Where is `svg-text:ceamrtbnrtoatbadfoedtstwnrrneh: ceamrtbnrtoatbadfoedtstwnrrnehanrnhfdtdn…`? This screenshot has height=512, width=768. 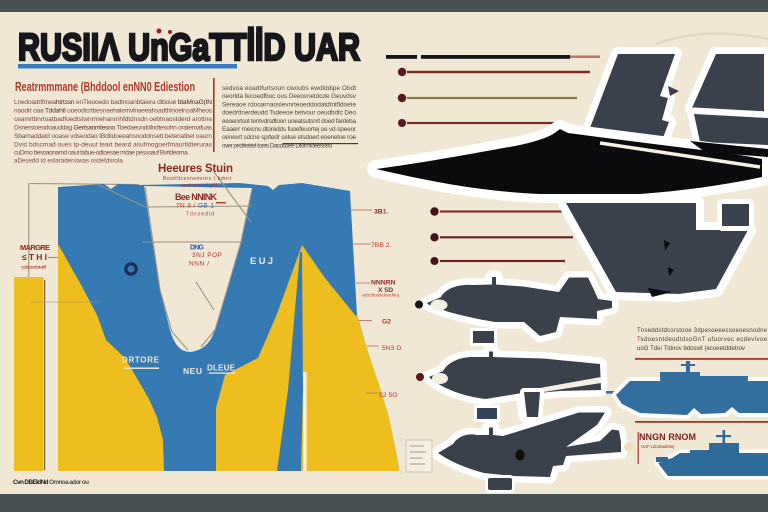 svg-text:ceamrtbnrtoatbadfoedtstwnrrneh: ceamrtbnrtoatbadfoedtstwnrrnehanrnhfdtdn… is located at coordinates (113, 119).